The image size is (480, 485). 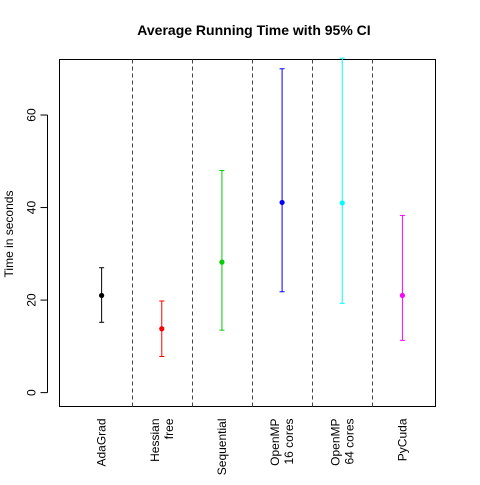 What do you see at coordinates (253, 30) in the screenshot?
I see `chart-title: Average Running Time with 95% CI` at bounding box center [253, 30].